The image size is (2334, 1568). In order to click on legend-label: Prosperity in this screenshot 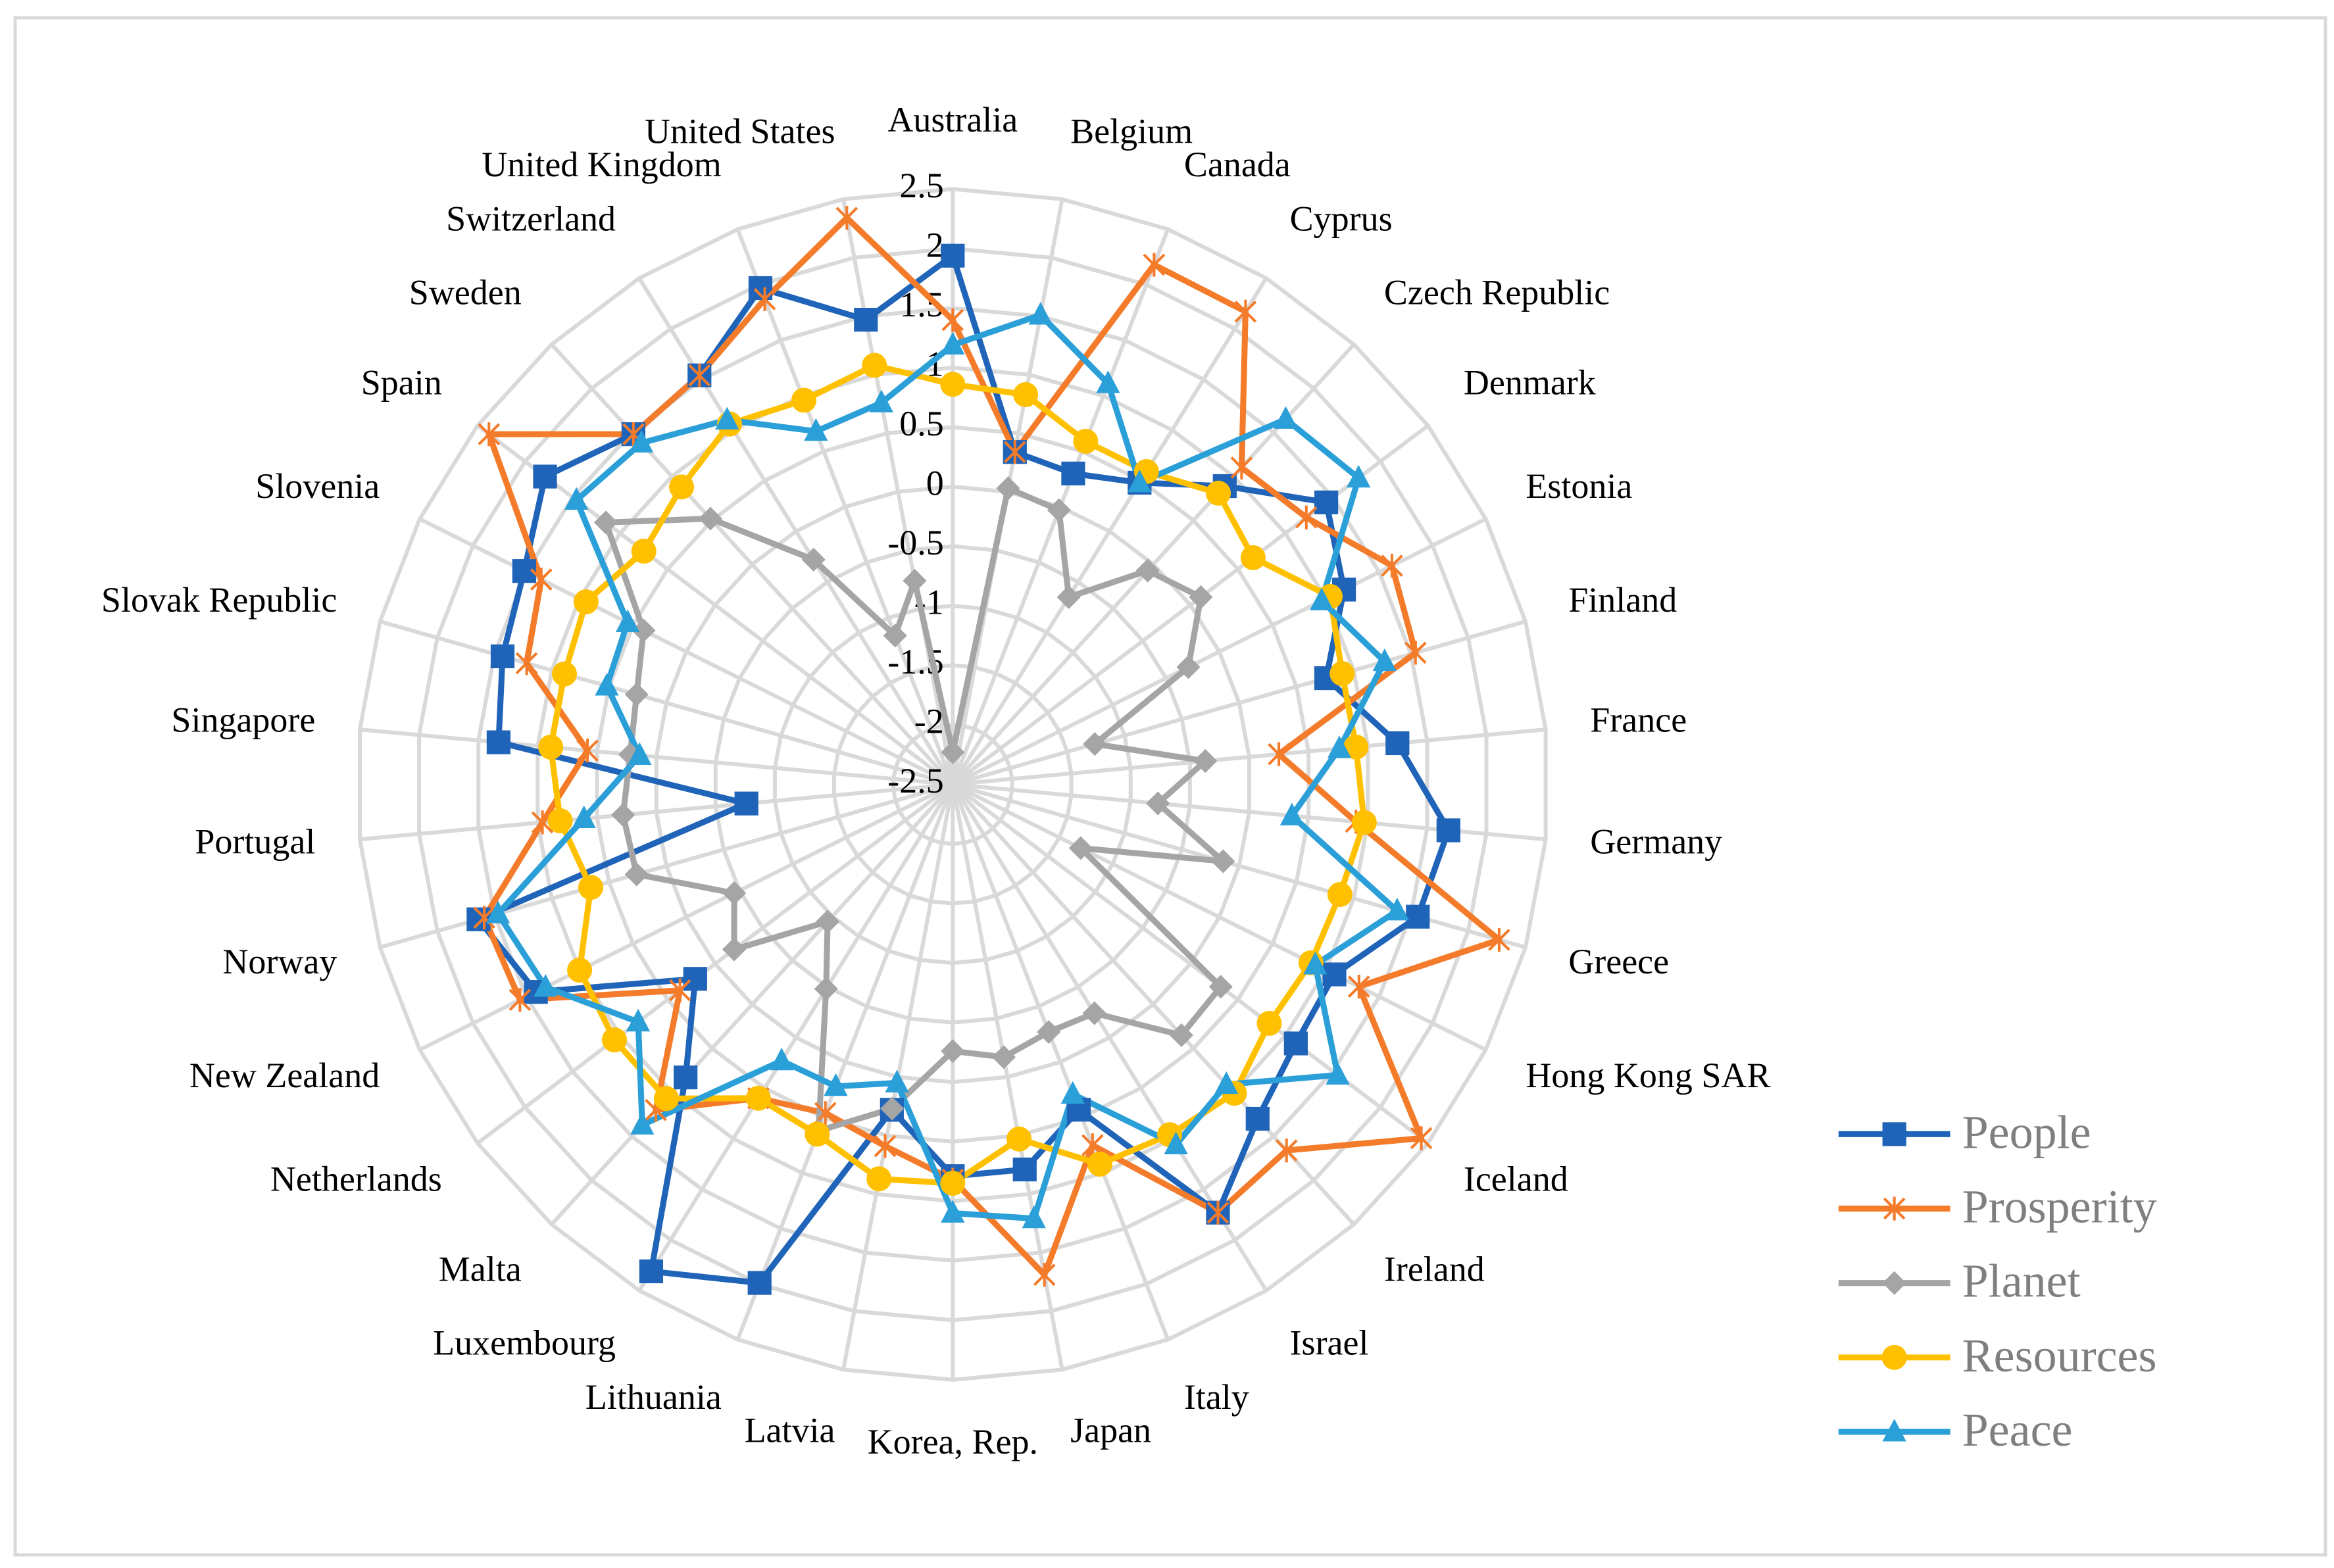, I will do `click(2059, 1207)`.